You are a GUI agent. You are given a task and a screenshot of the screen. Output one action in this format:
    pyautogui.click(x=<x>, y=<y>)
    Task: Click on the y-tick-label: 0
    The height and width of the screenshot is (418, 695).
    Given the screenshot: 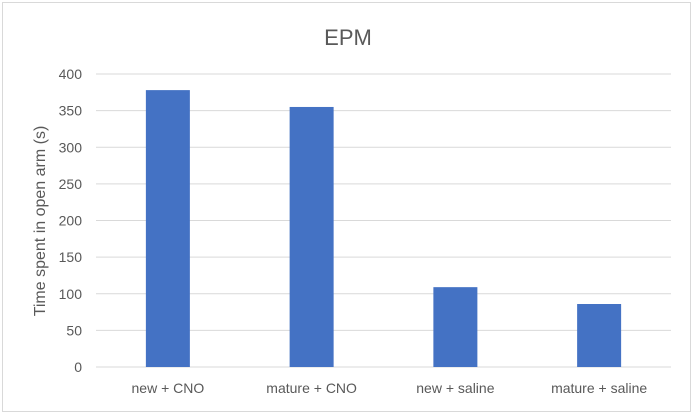 What is the action you would take?
    pyautogui.click(x=78, y=367)
    